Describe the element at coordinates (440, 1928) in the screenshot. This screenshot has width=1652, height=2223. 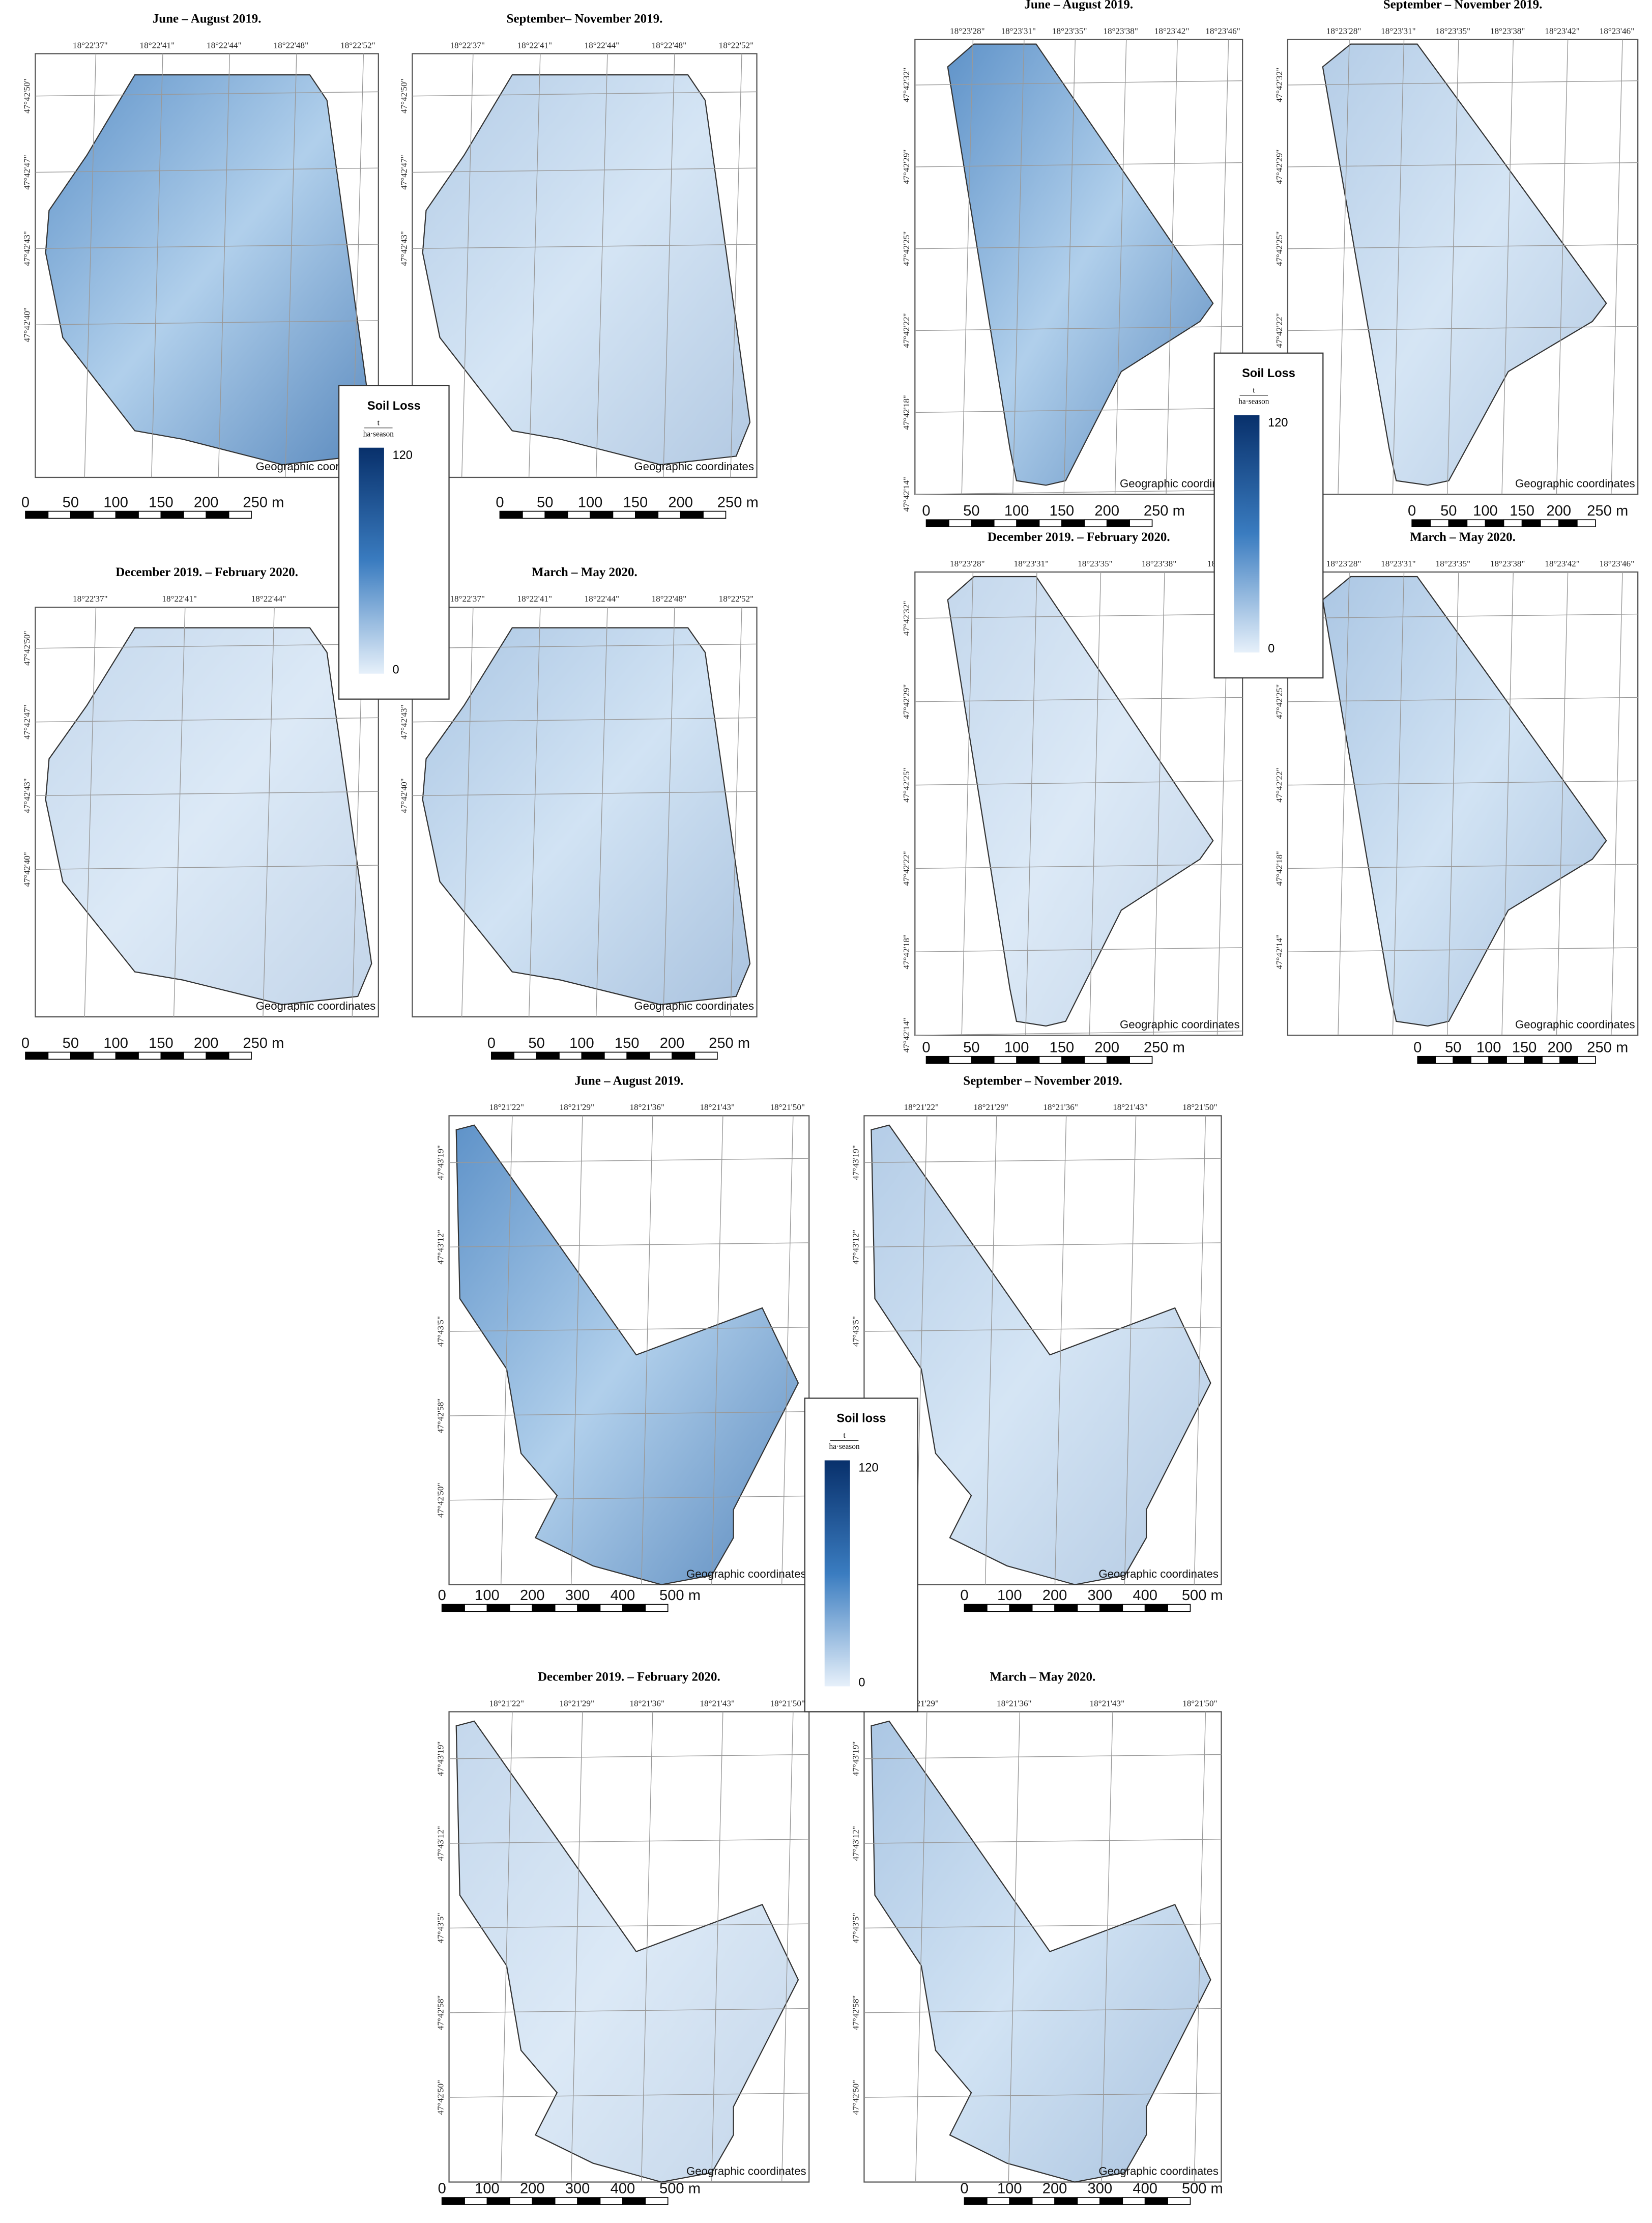
I see `lat-tick-label: 47°43'5"` at that location.